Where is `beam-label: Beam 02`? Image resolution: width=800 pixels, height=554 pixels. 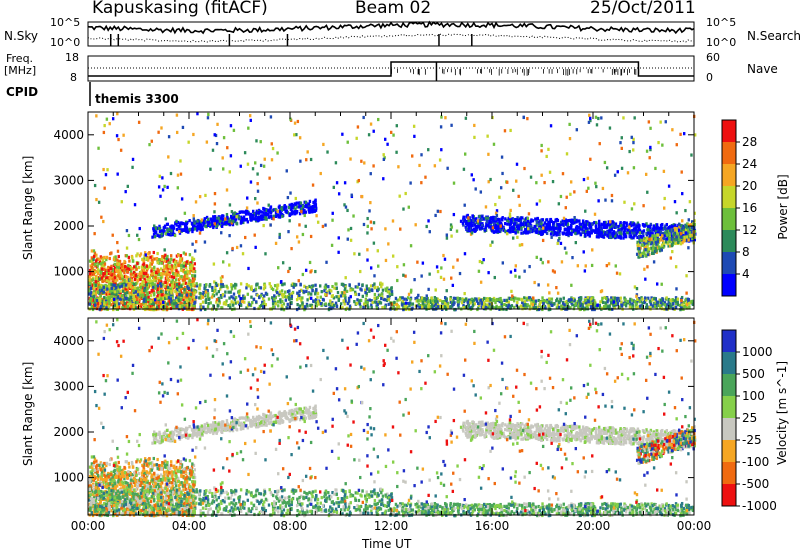 beam-label: Beam 02 is located at coordinates (393, 9).